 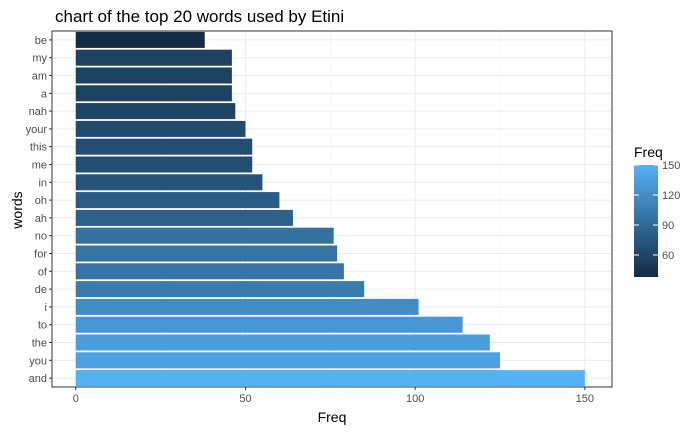 I want to click on y-tick-label-de: de, so click(x=41, y=290).